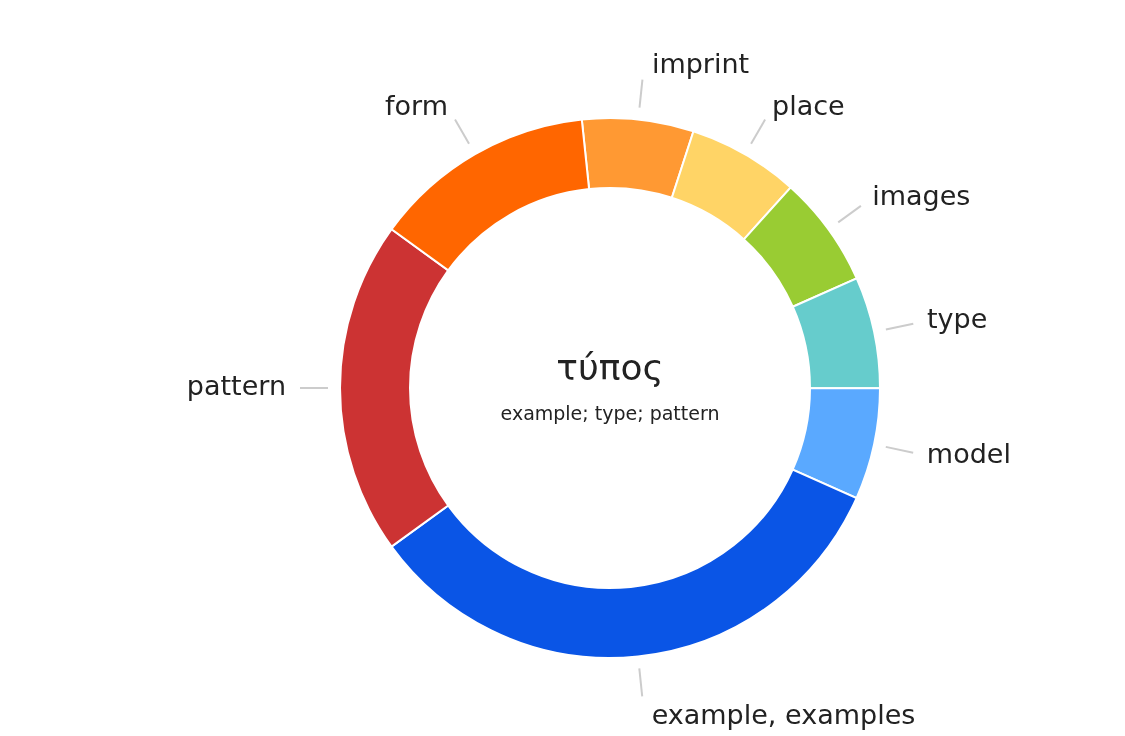 The height and width of the screenshot is (736, 1125). What do you see at coordinates (808, 105) in the screenshot?
I see `slice-label: place` at bounding box center [808, 105].